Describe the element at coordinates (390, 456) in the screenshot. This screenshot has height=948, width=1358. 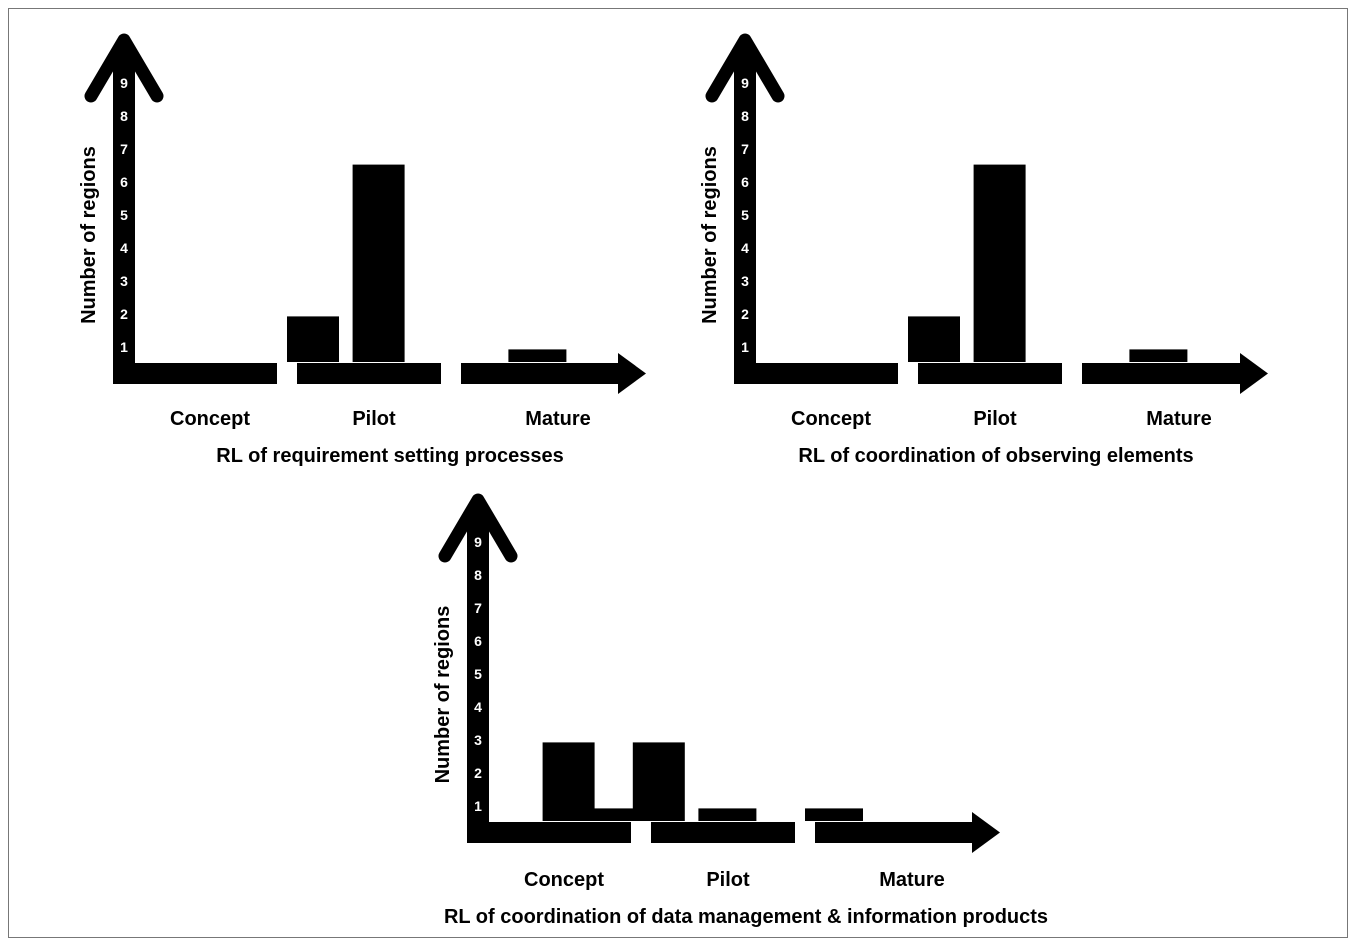
I see `chart-title: RL of requirement setting processes` at that location.